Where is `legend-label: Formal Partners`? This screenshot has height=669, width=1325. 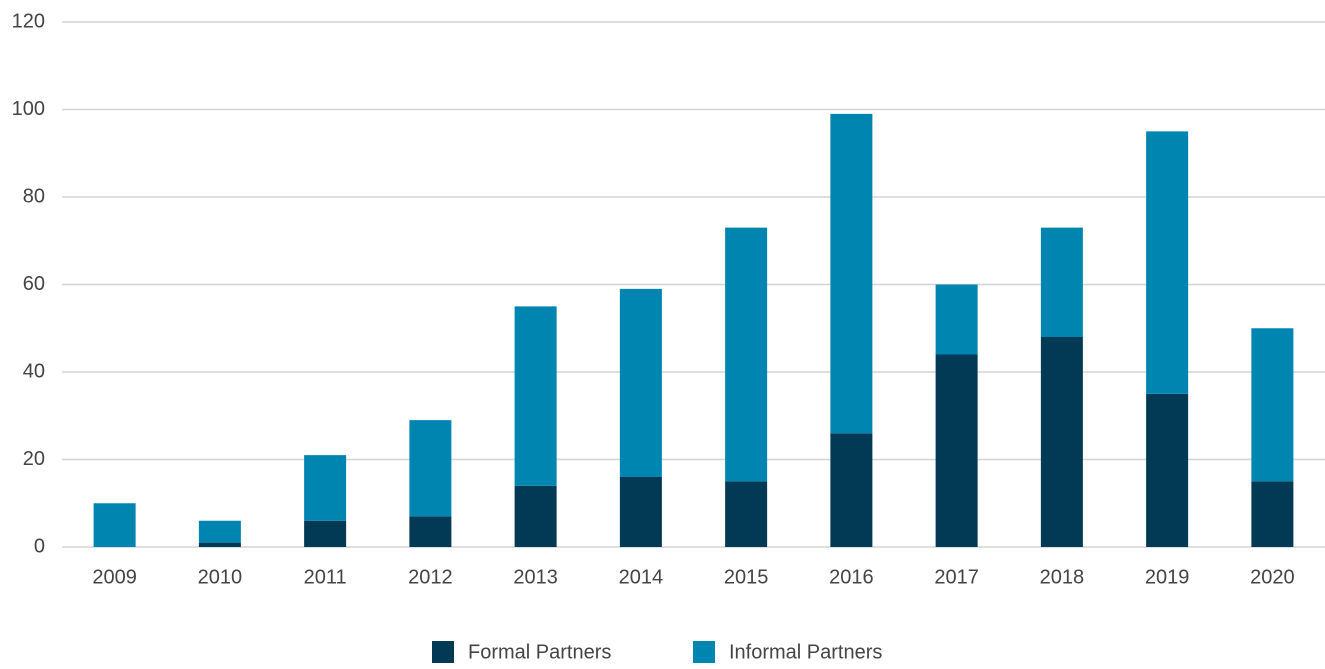 legend-label: Formal Partners is located at coordinates (539, 652).